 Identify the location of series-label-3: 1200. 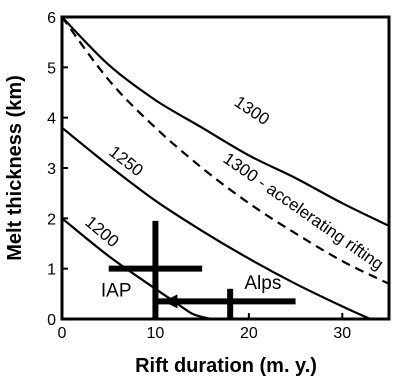
(101, 231).